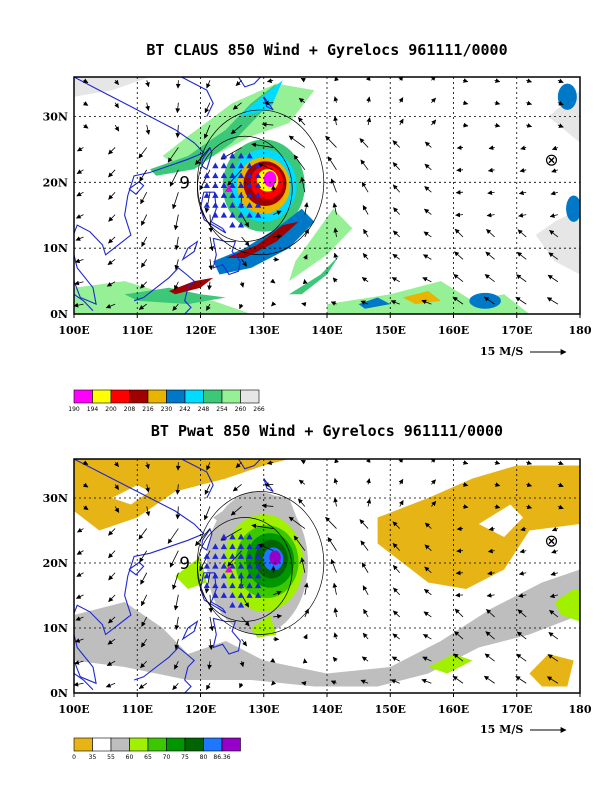 This screenshot has width=612, height=792. What do you see at coordinates (270, 179) in the screenshot?
I see `typhoon-eye` at bounding box center [270, 179].